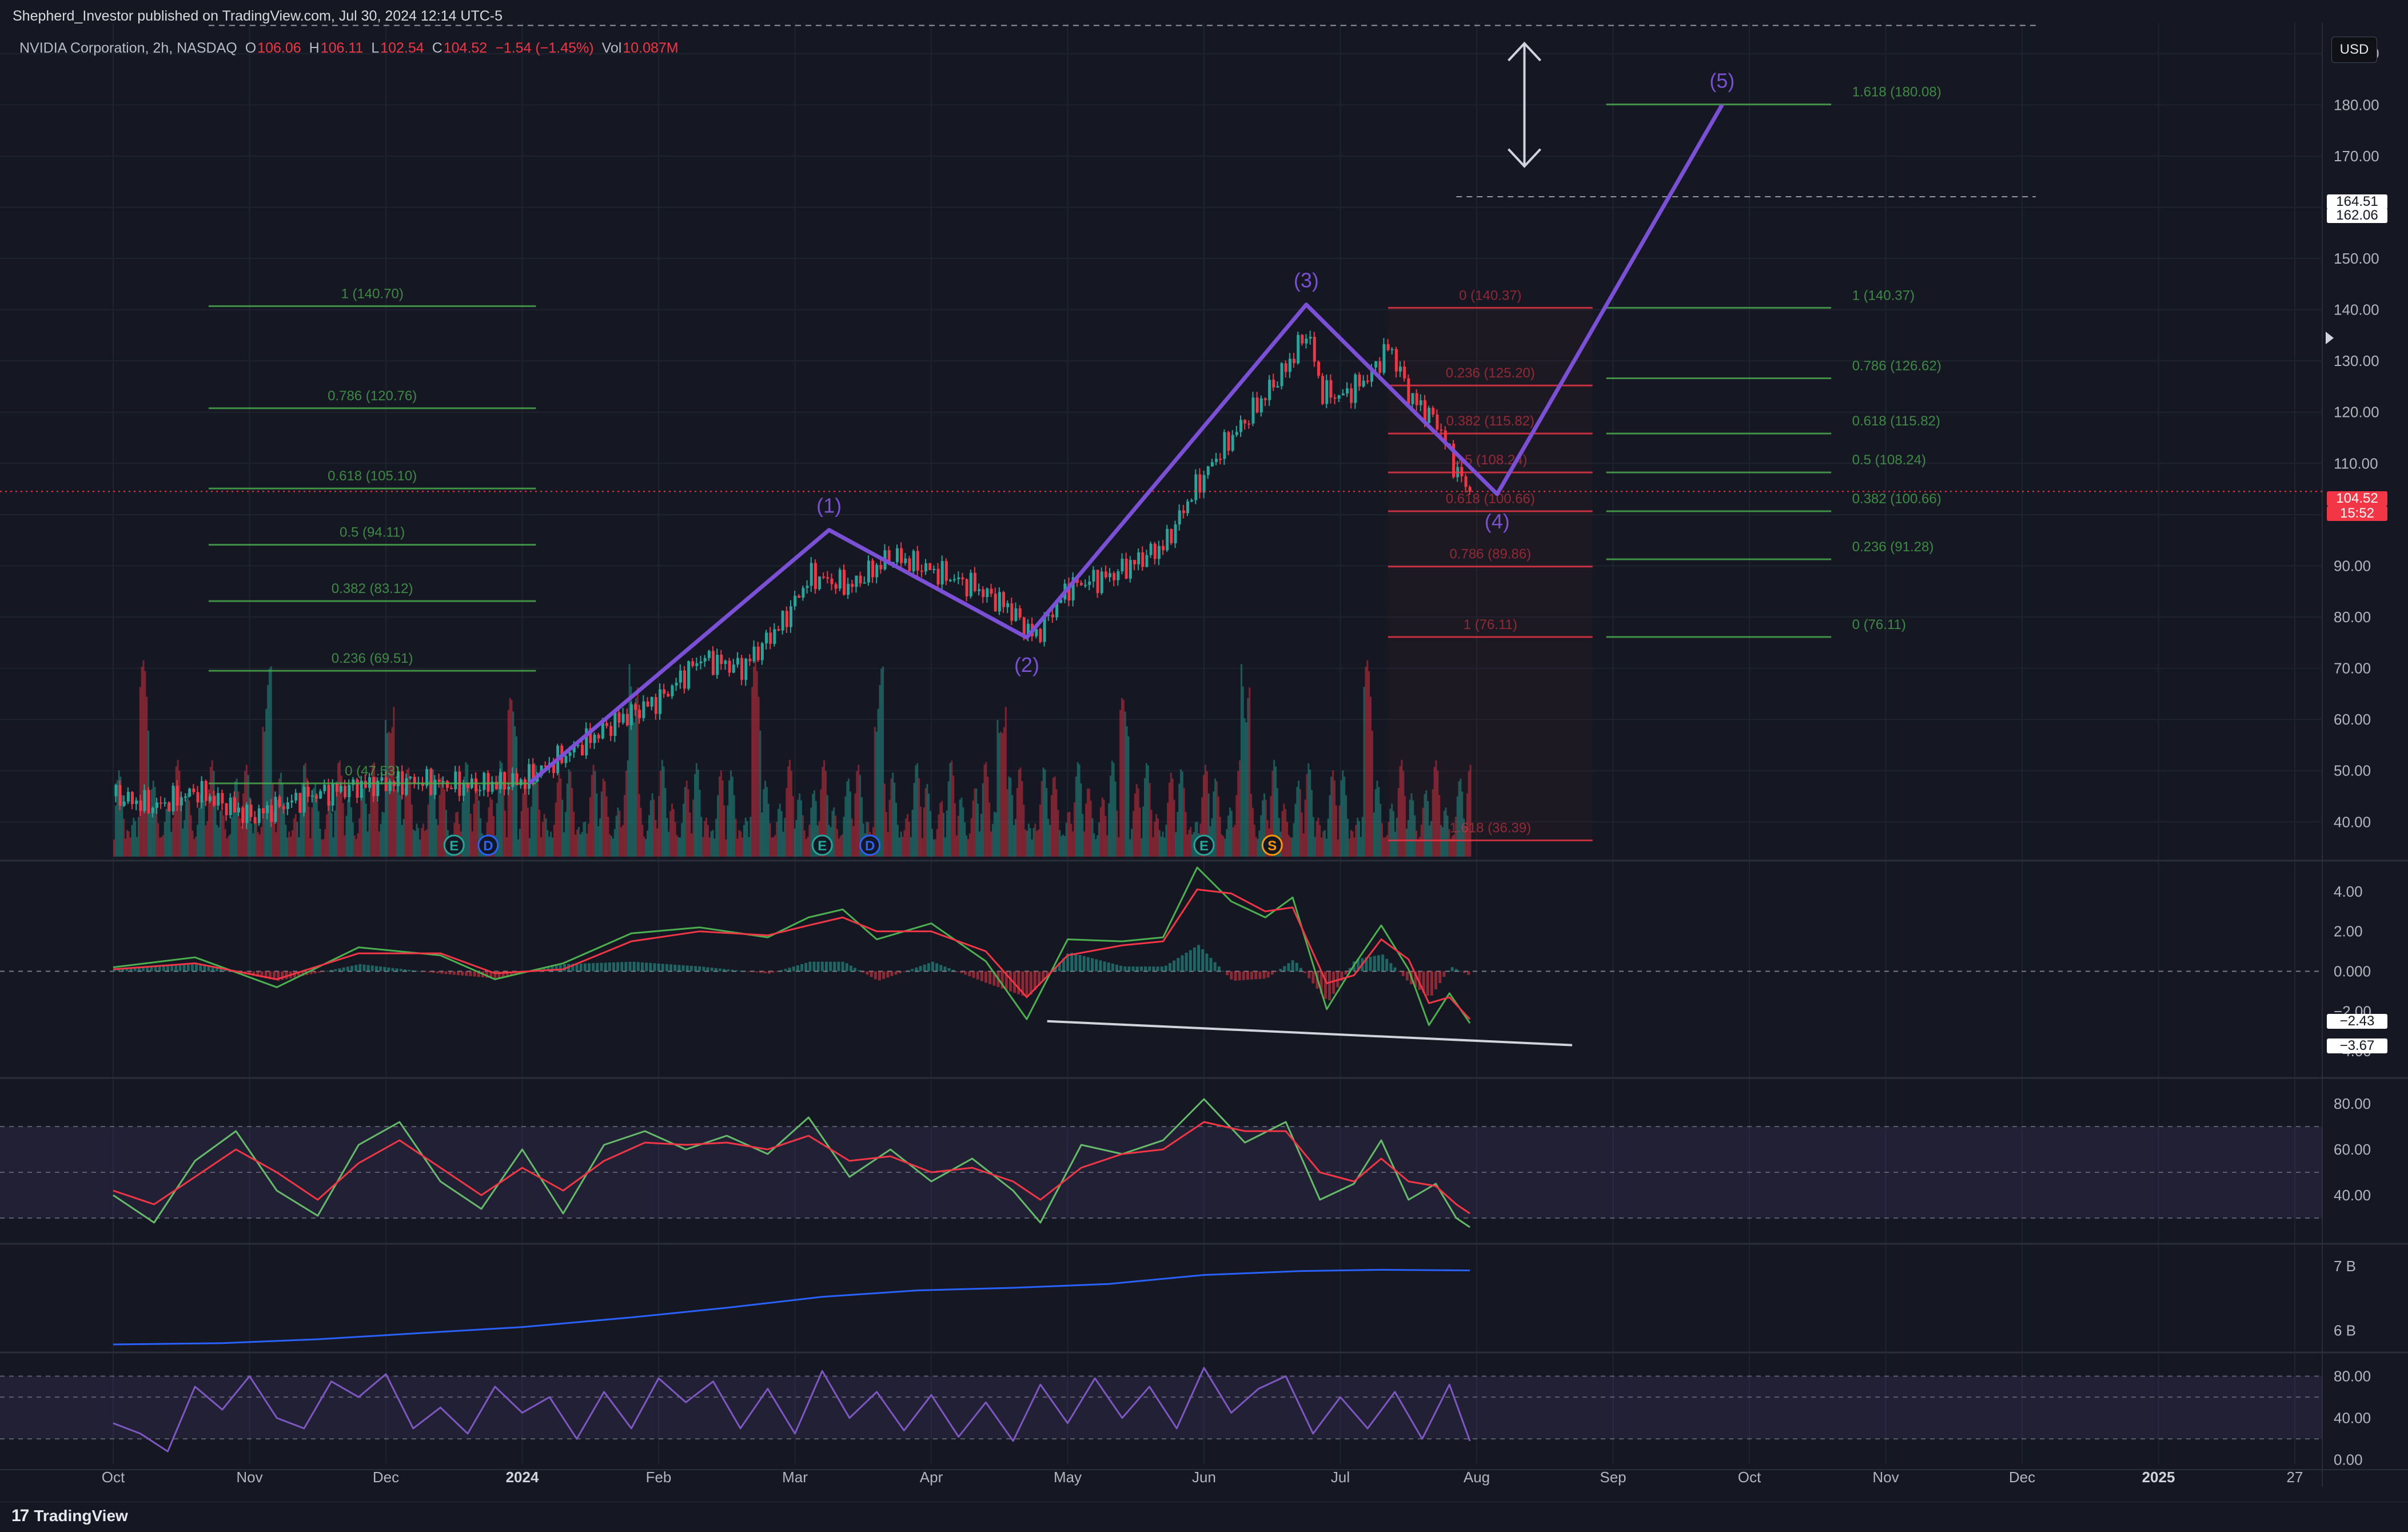  What do you see at coordinates (1490, 295) in the screenshot?
I see `fib-red-label: 0 (140.37)` at bounding box center [1490, 295].